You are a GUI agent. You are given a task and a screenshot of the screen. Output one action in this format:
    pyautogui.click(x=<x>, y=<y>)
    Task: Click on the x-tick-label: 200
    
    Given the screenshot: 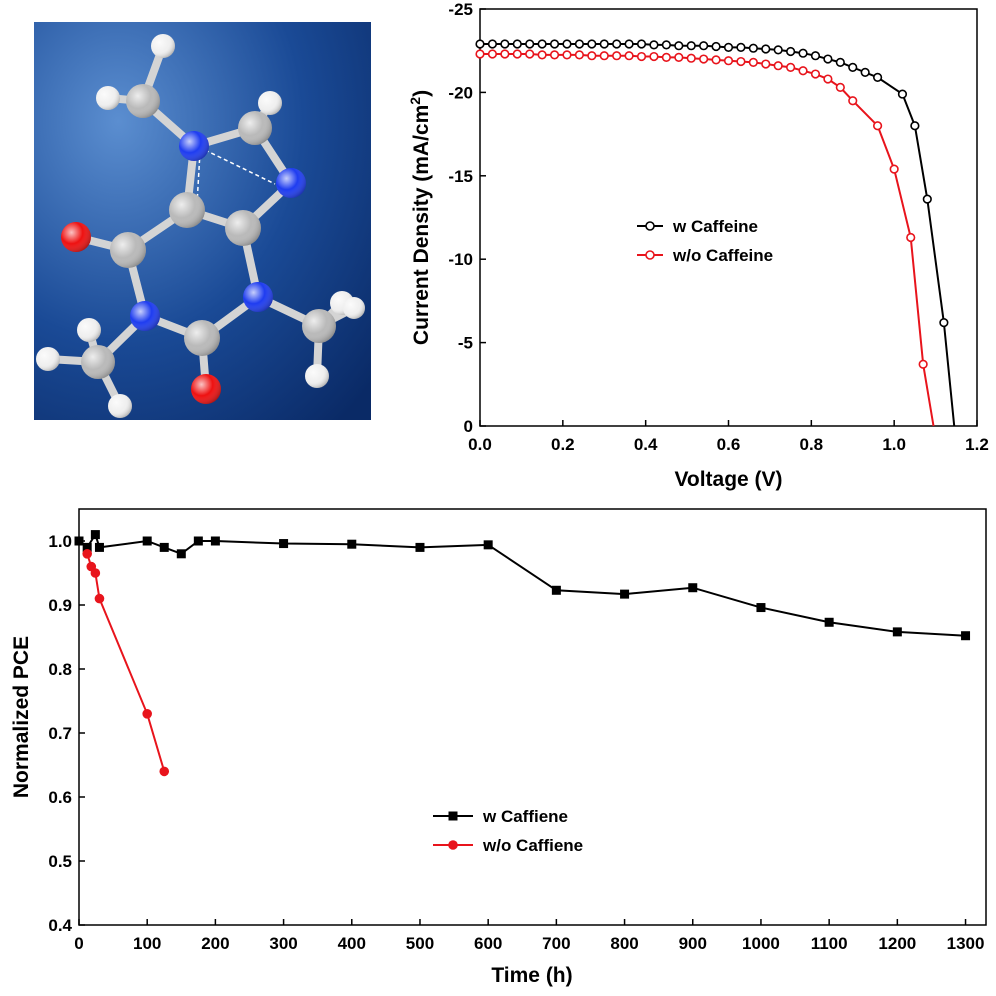 What is the action you would take?
    pyautogui.click(x=215, y=943)
    